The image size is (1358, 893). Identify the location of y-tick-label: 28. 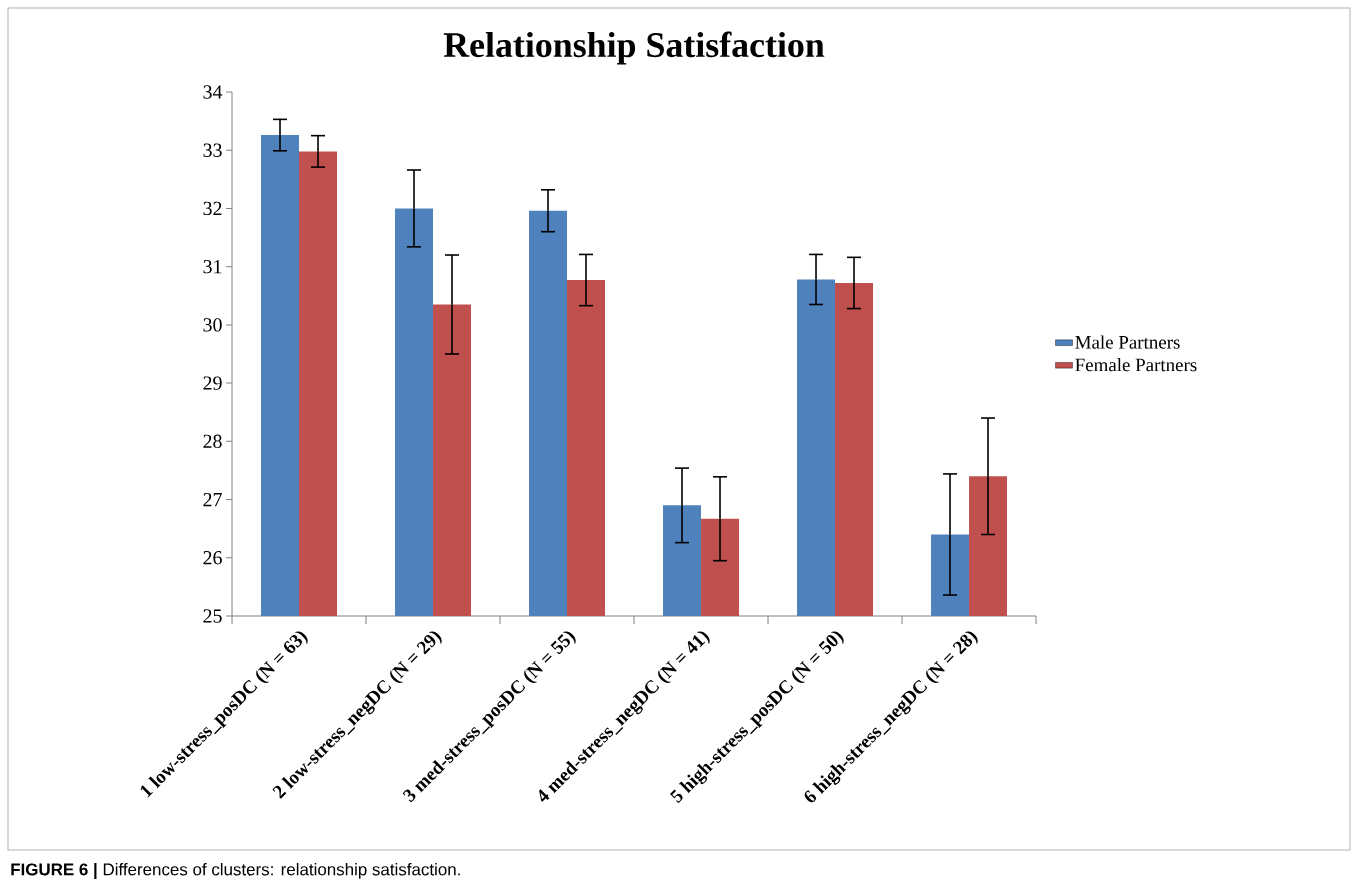
(212, 441).